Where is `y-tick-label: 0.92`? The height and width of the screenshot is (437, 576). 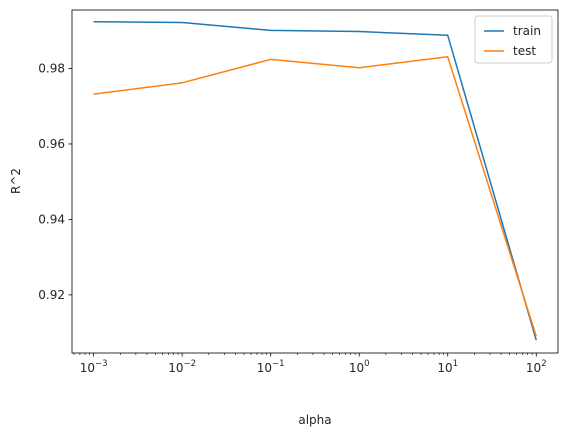 y-tick-label: 0.92 is located at coordinates (51, 295).